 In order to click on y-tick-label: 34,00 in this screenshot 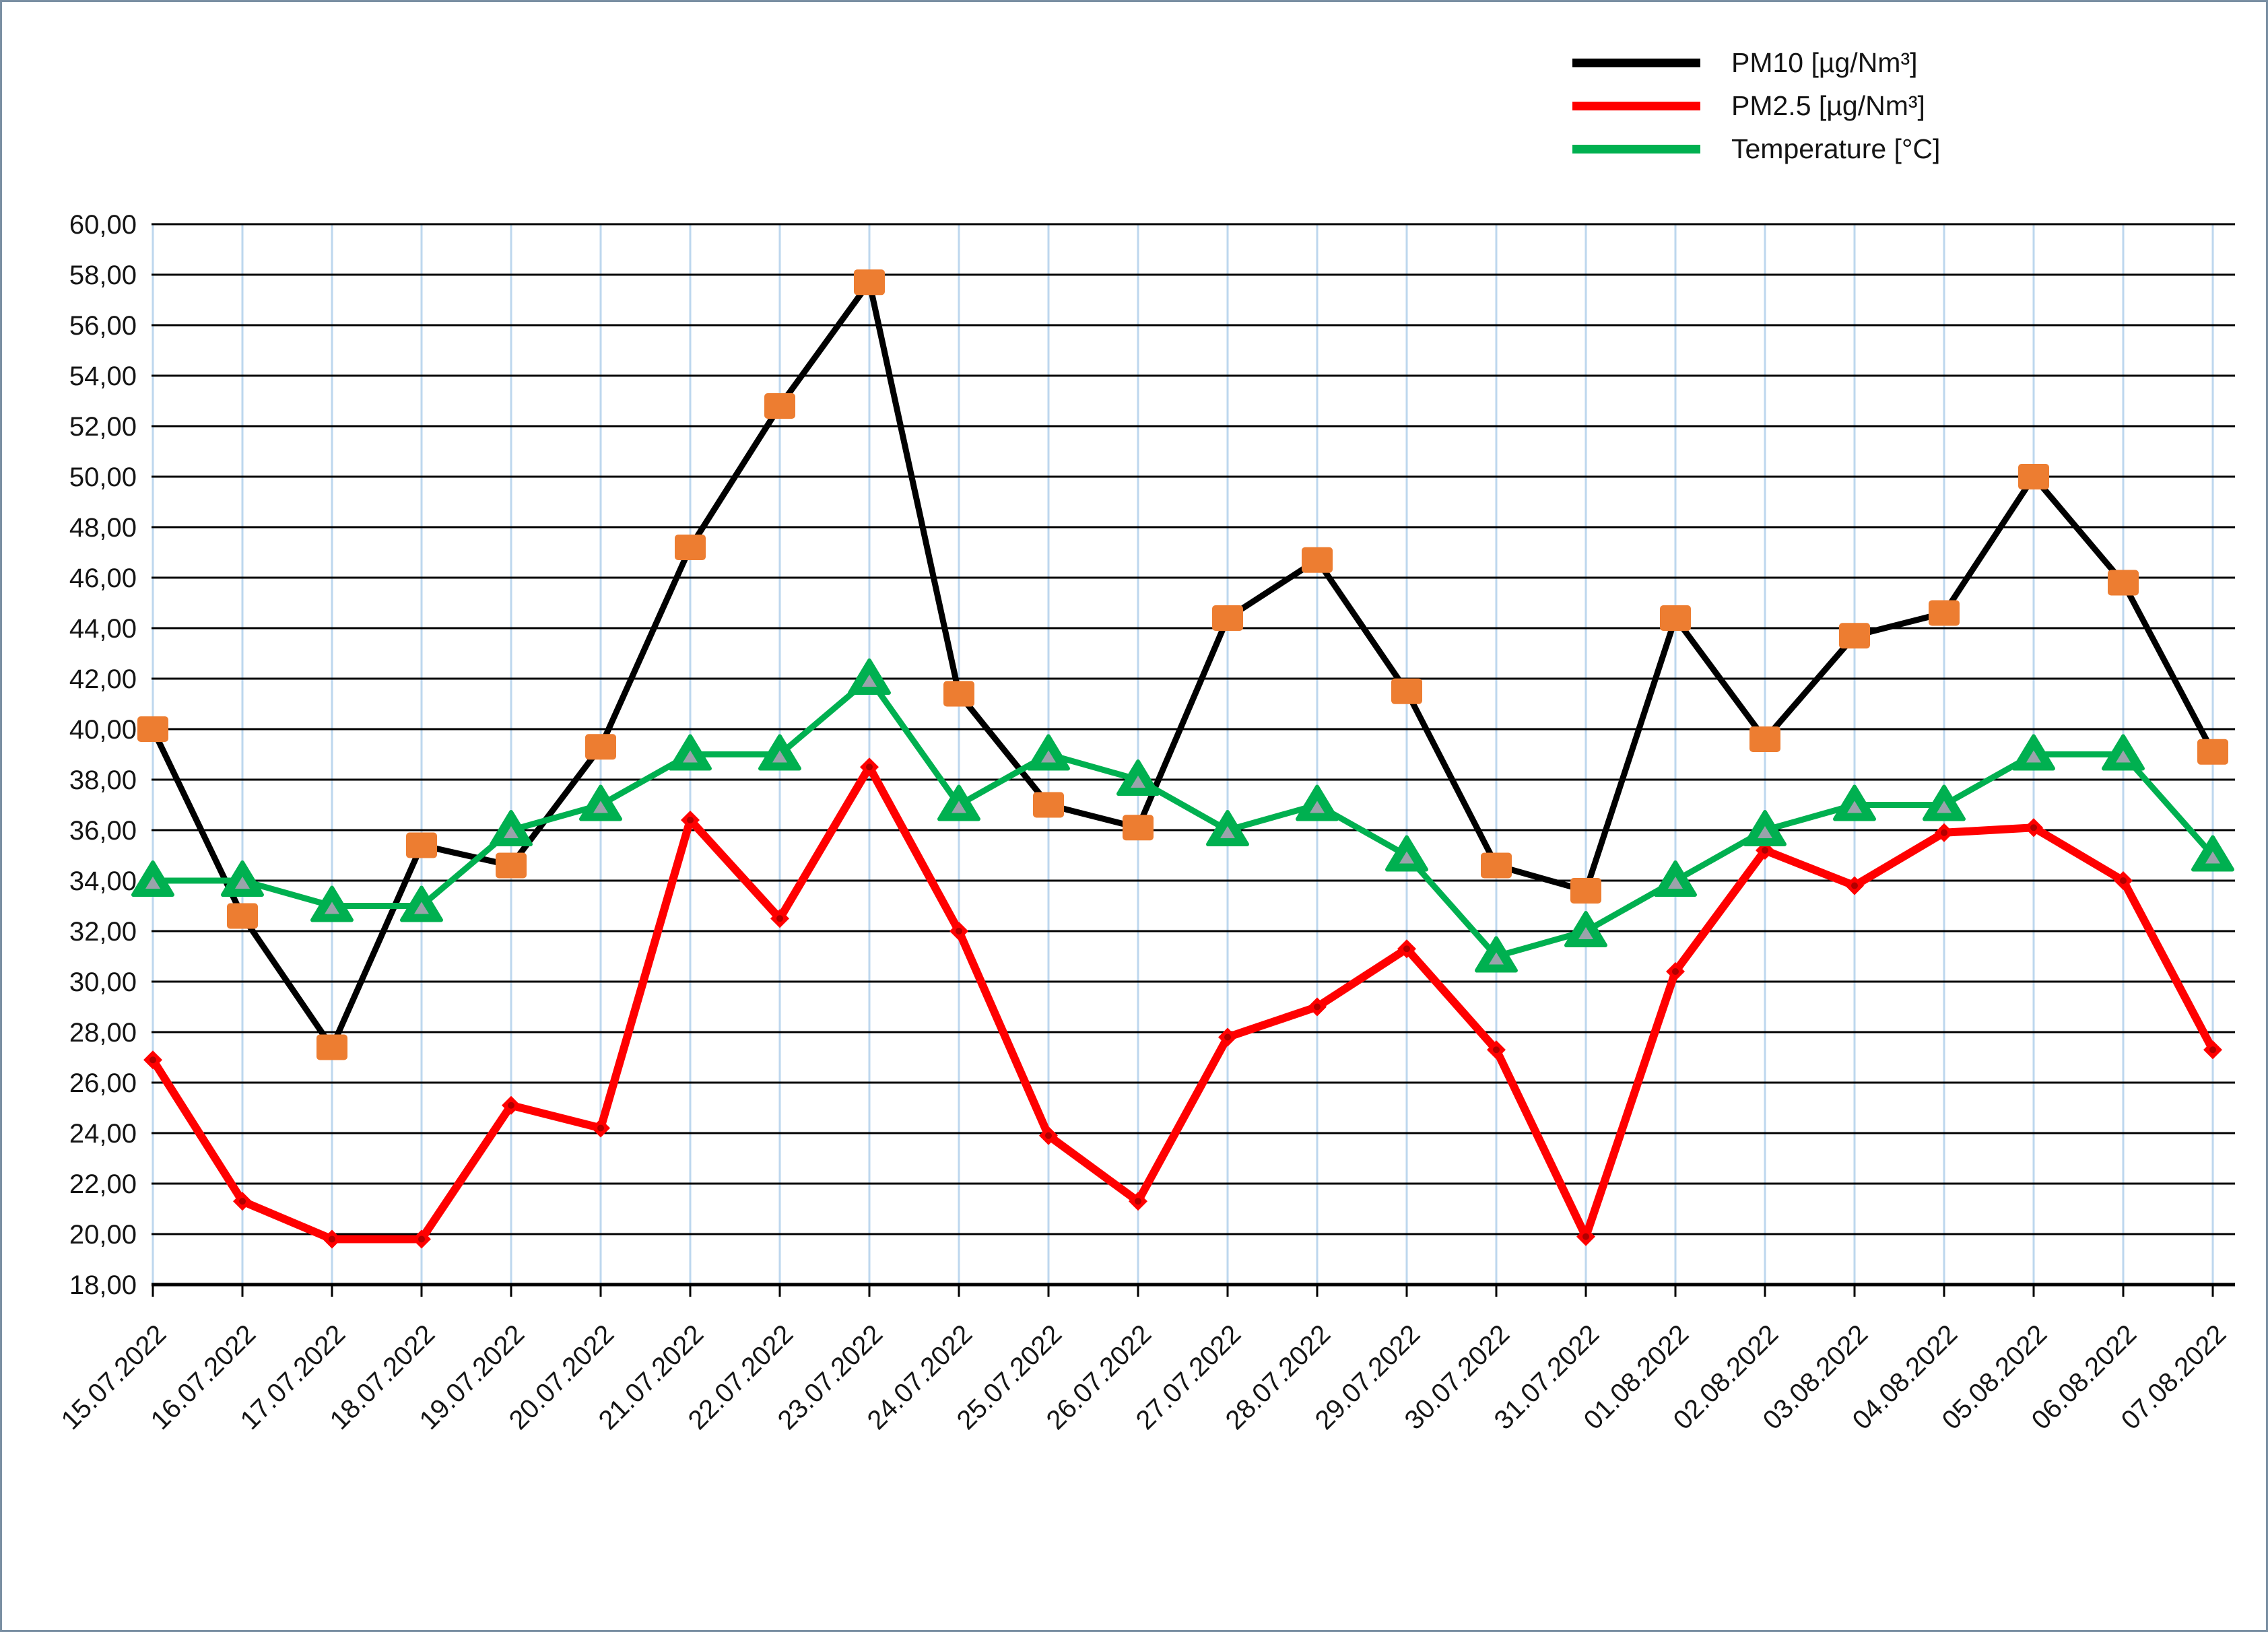, I will do `click(103, 881)`.